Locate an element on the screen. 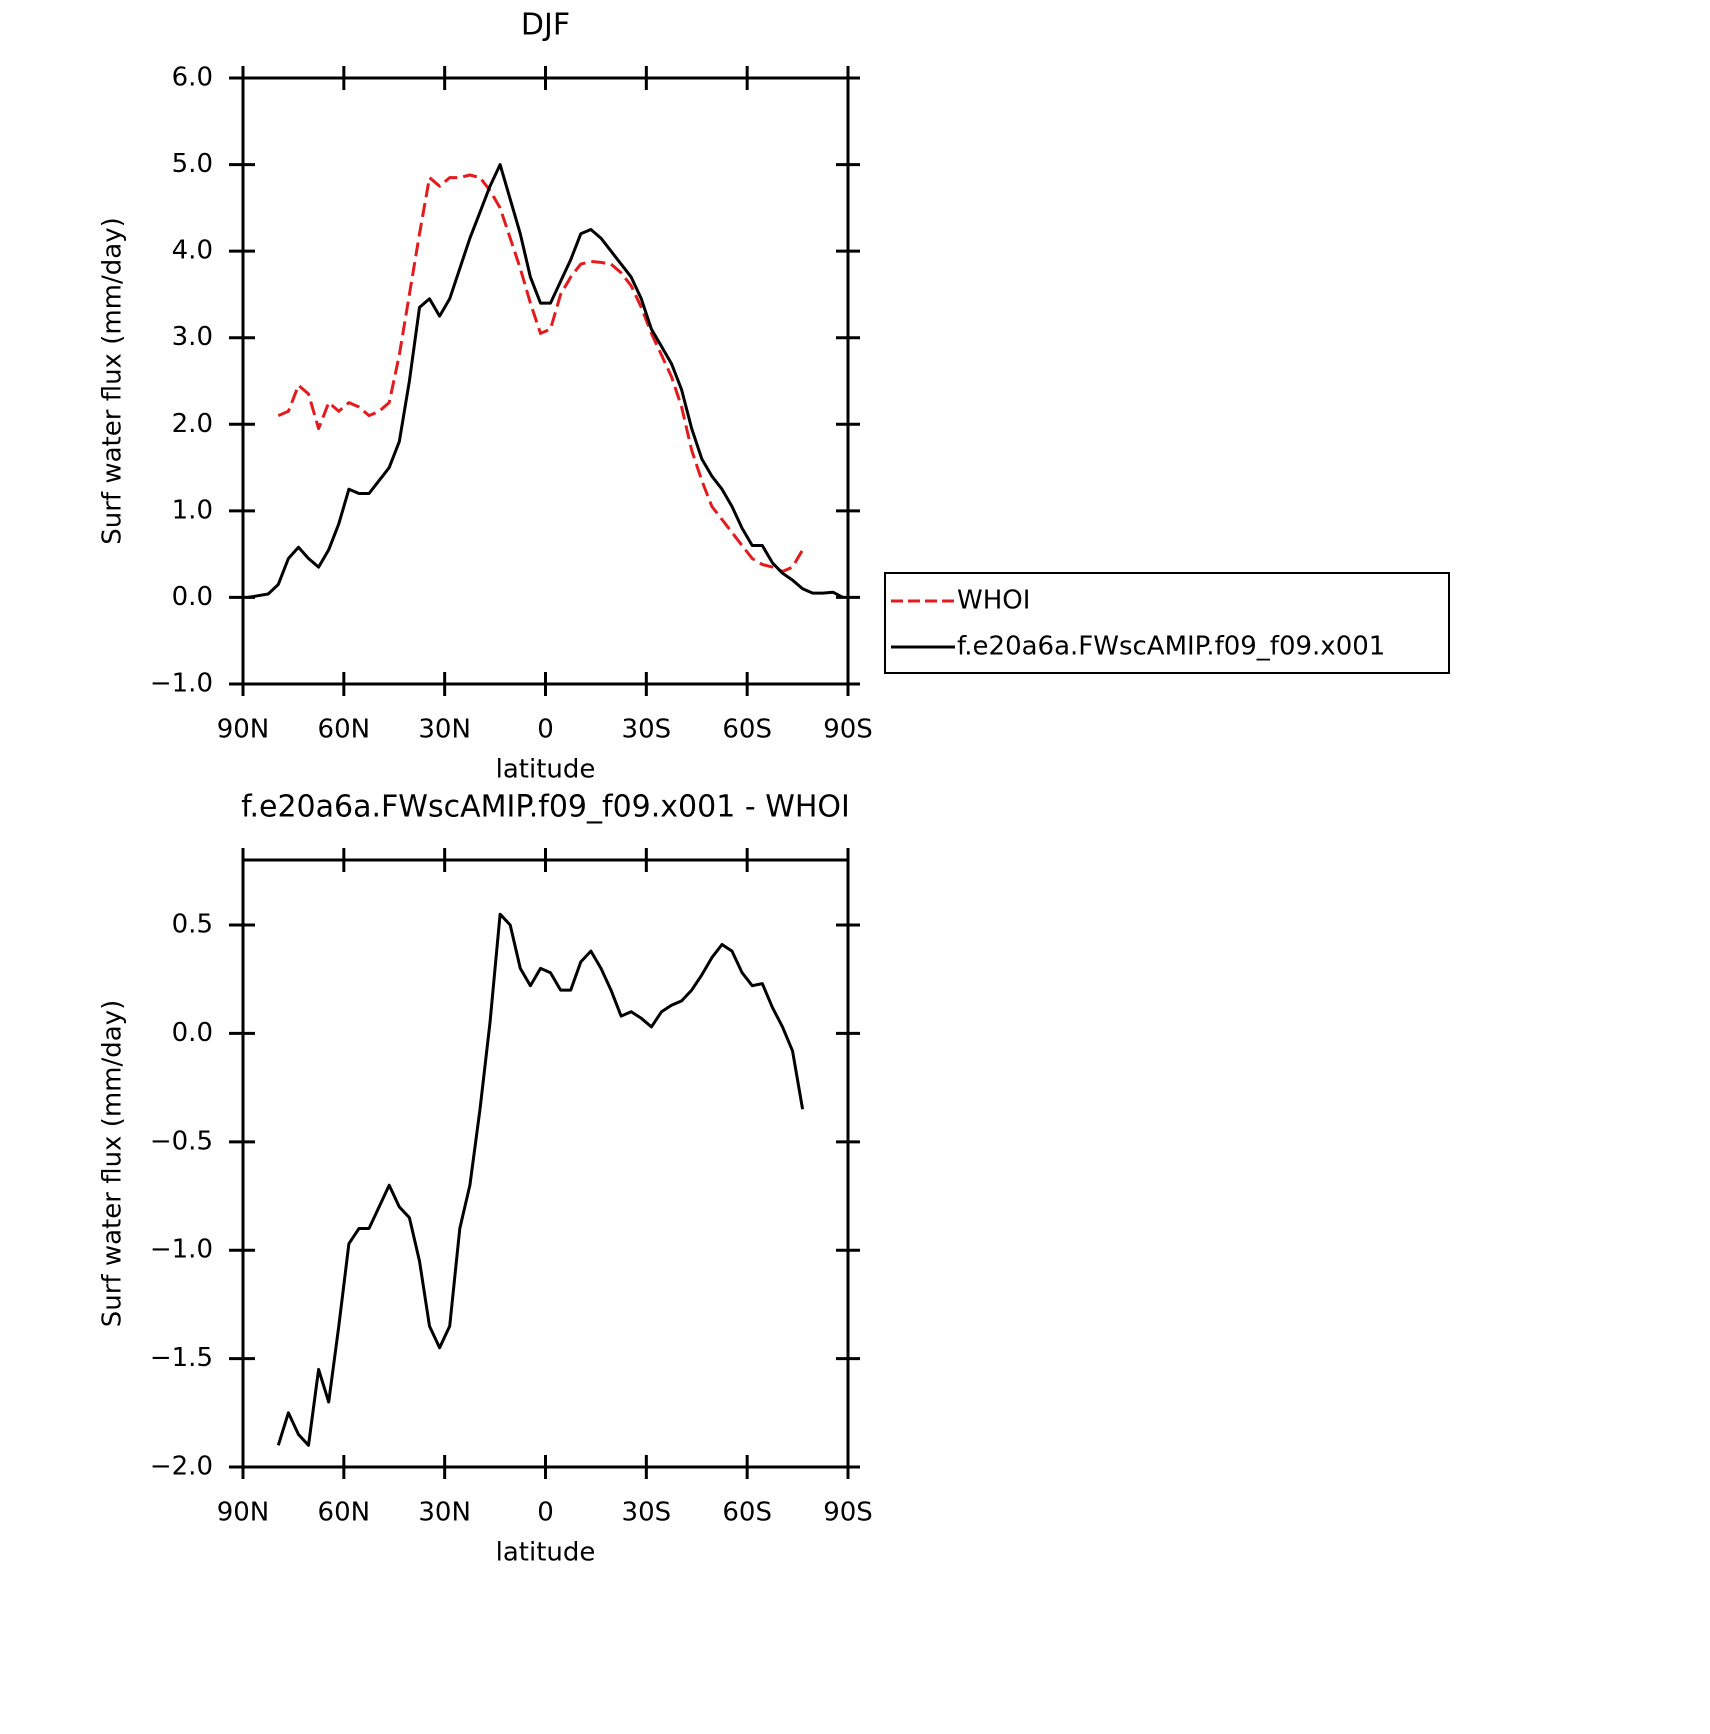 Image resolution: width=1710 pixels, height=1734 pixels. legend-box is located at coordinates (1167, 623).